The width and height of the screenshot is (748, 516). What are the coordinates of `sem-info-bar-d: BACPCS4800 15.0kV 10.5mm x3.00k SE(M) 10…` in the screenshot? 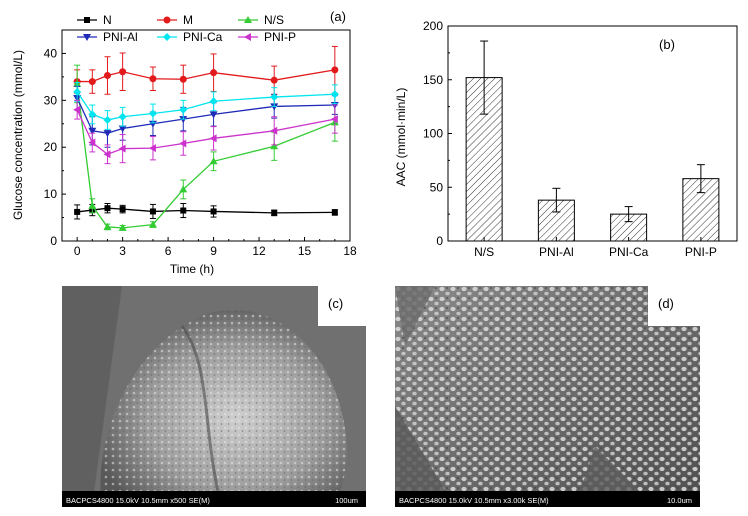 It's located at (547, 499).